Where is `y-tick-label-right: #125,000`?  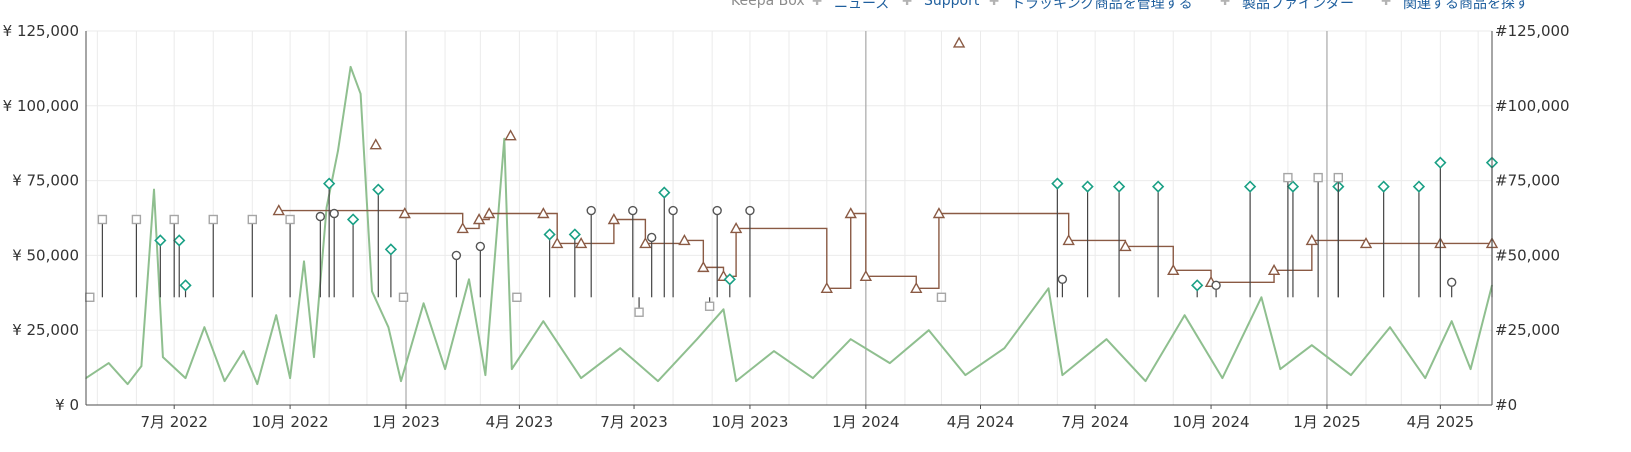 y-tick-label-right: #125,000 is located at coordinates (1532, 31).